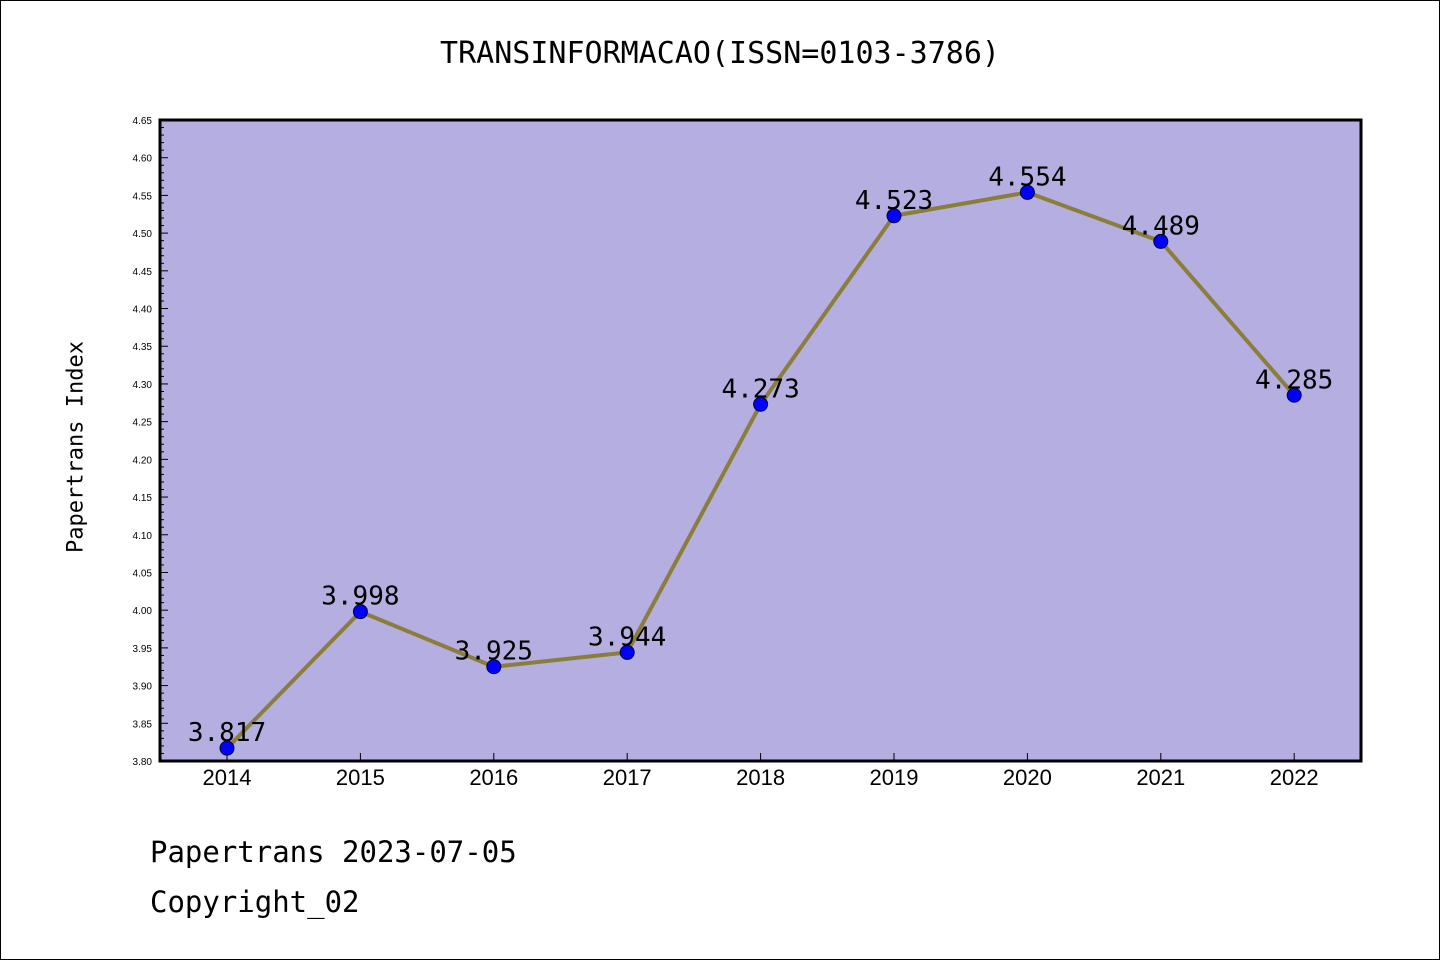 The width and height of the screenshot is (1440, 960). I want to click on y-tick-label: 4.05, so click(143, 573).